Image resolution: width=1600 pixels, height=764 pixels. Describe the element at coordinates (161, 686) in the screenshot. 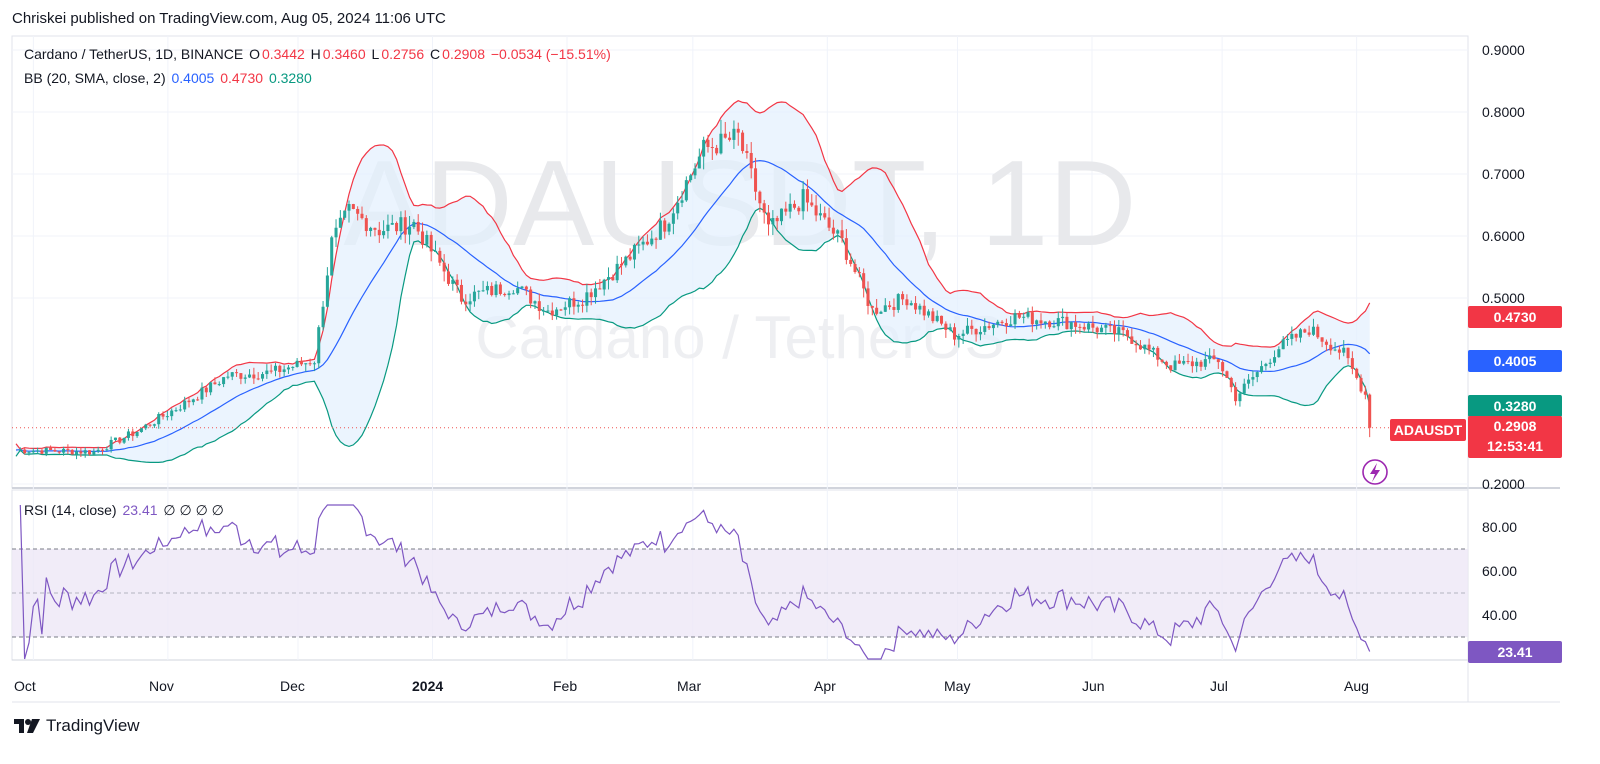

I see `time-label-nov: Nov` at that location.